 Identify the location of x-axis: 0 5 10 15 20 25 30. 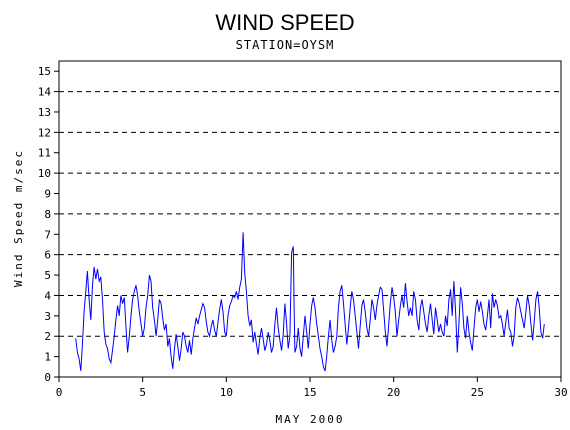
(312, 388).